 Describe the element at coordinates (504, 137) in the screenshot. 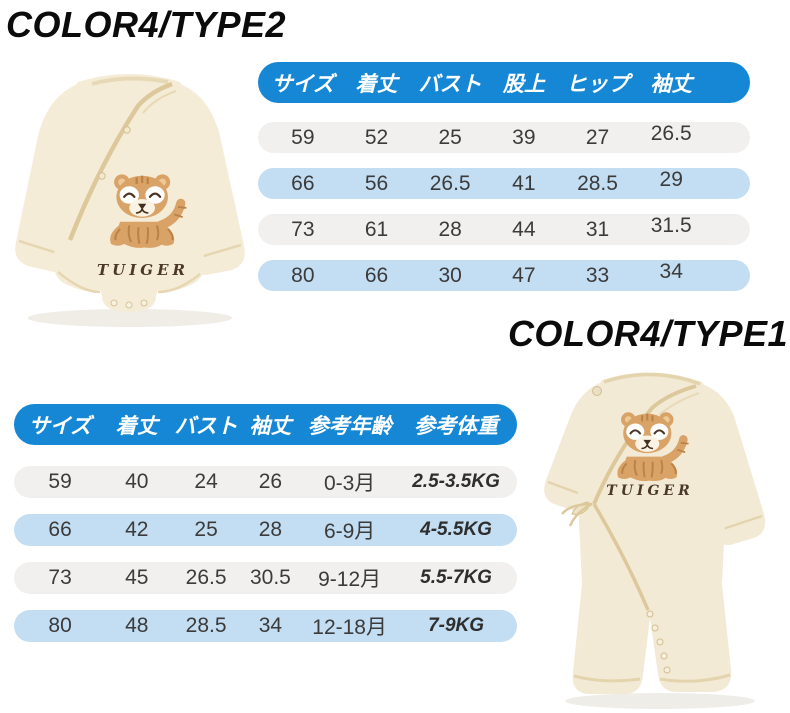

I see `table-row: 59 52 25 39 27 26.5` at that location.